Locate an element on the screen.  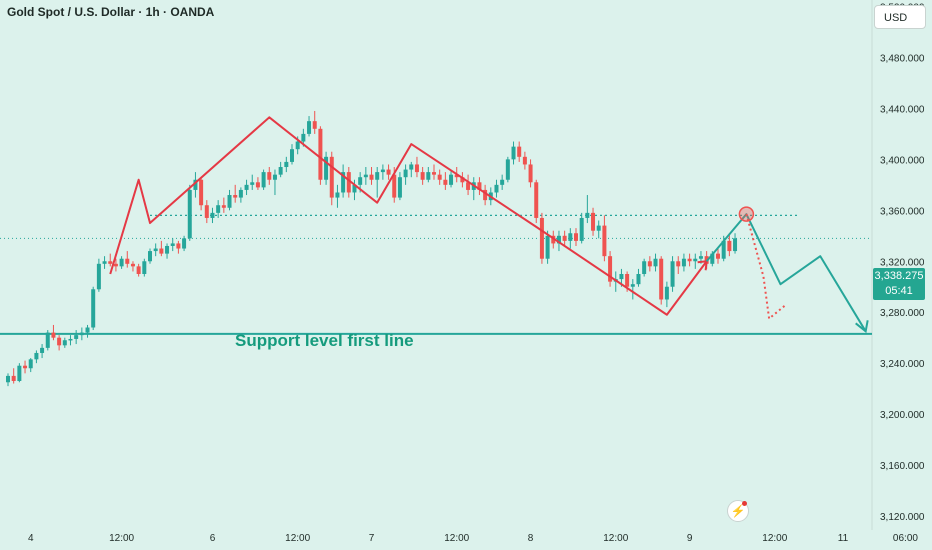
lightning-icon: ⚡ is located at coordinates (738, 511).